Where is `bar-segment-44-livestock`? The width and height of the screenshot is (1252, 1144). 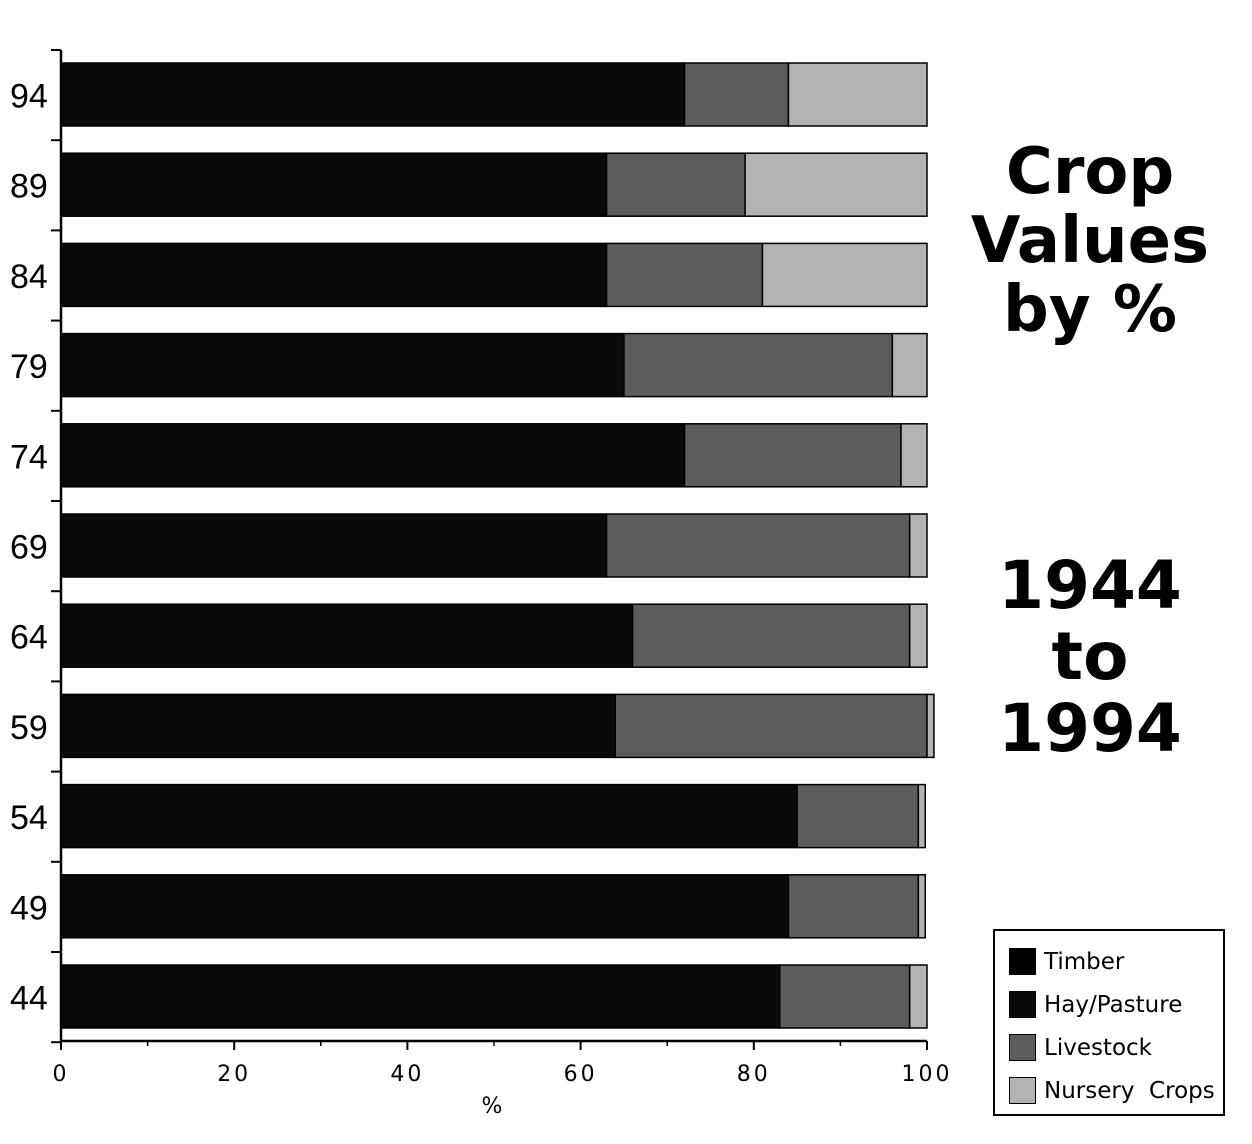 bar-segment-44-livestock is located at coordinates (845, 996).